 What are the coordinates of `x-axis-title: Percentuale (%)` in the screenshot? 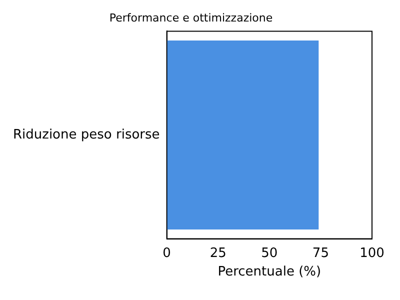 It's located at (270, 272).